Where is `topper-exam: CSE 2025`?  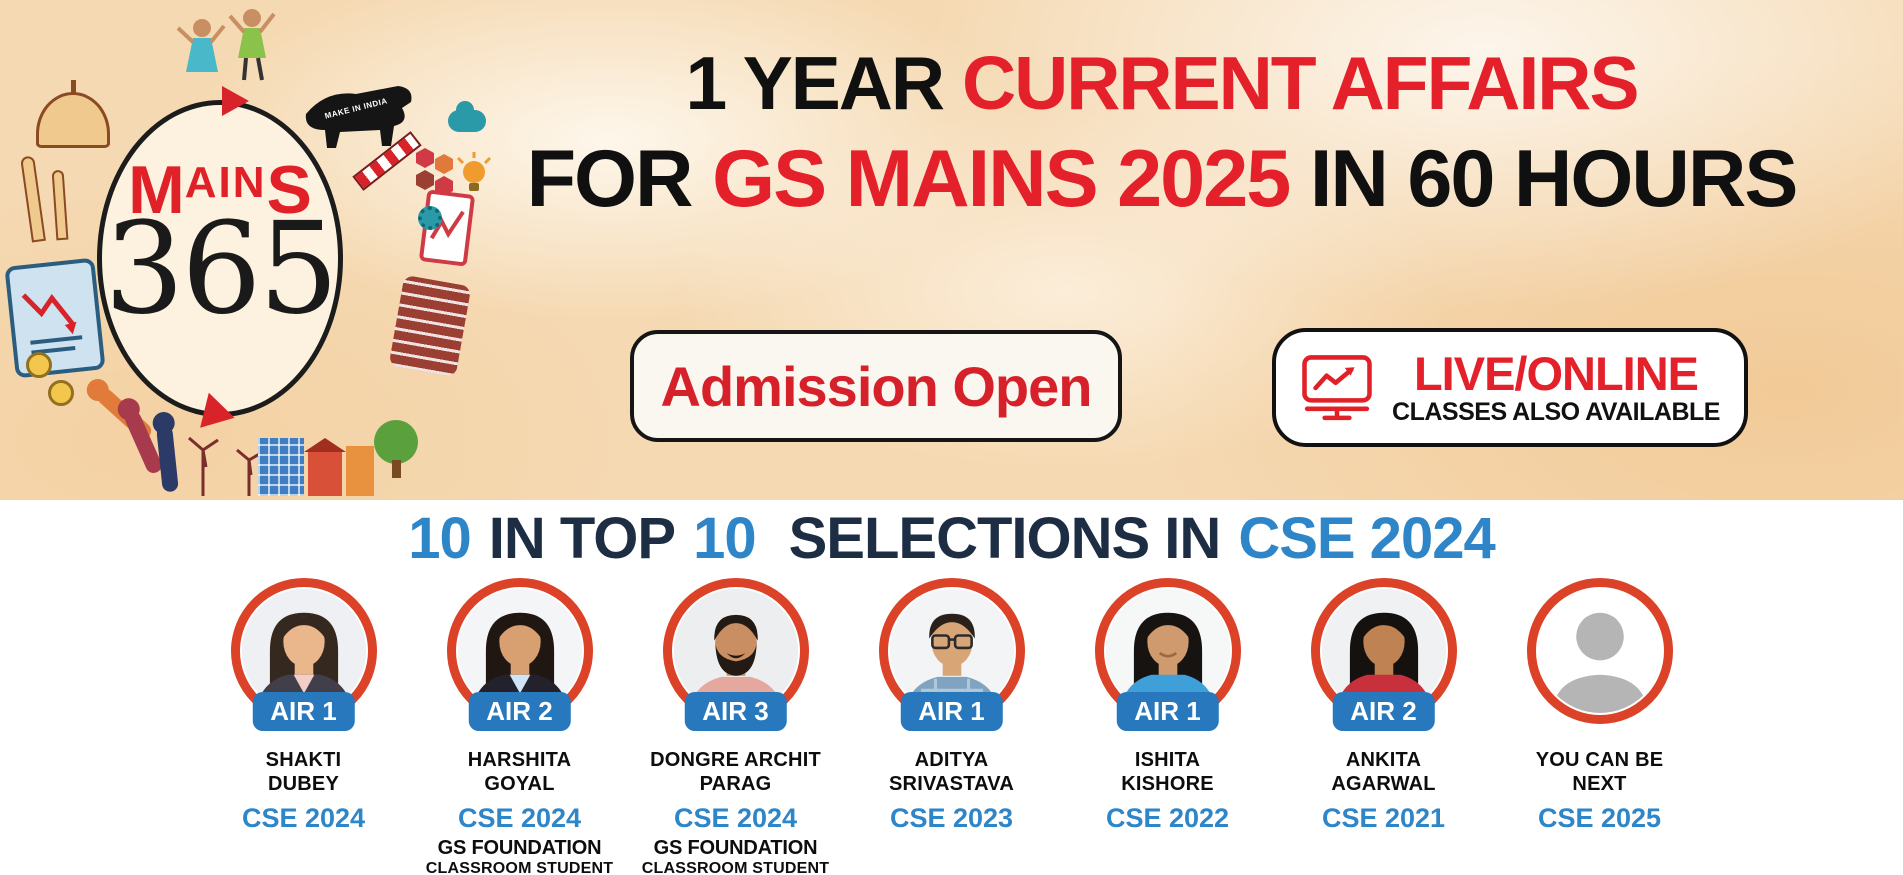
topper-exam: CSE 2025 is located at coordinates (1599, 818).